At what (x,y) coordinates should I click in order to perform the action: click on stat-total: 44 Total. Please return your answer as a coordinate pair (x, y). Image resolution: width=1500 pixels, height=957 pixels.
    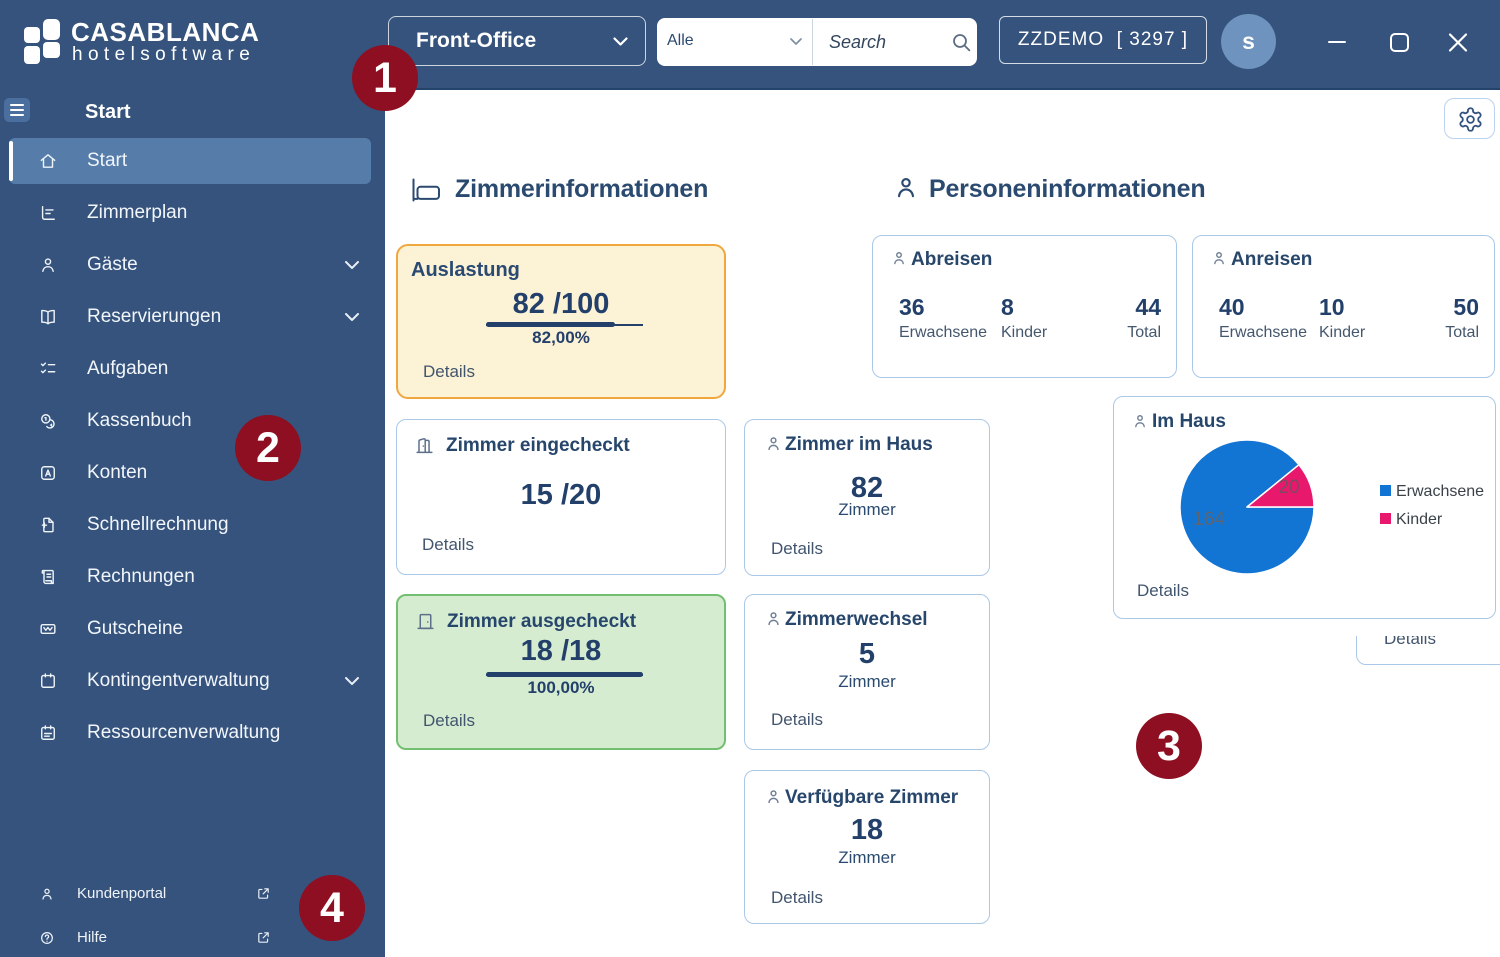
    Looking at the image, I should click on (1144, 318).